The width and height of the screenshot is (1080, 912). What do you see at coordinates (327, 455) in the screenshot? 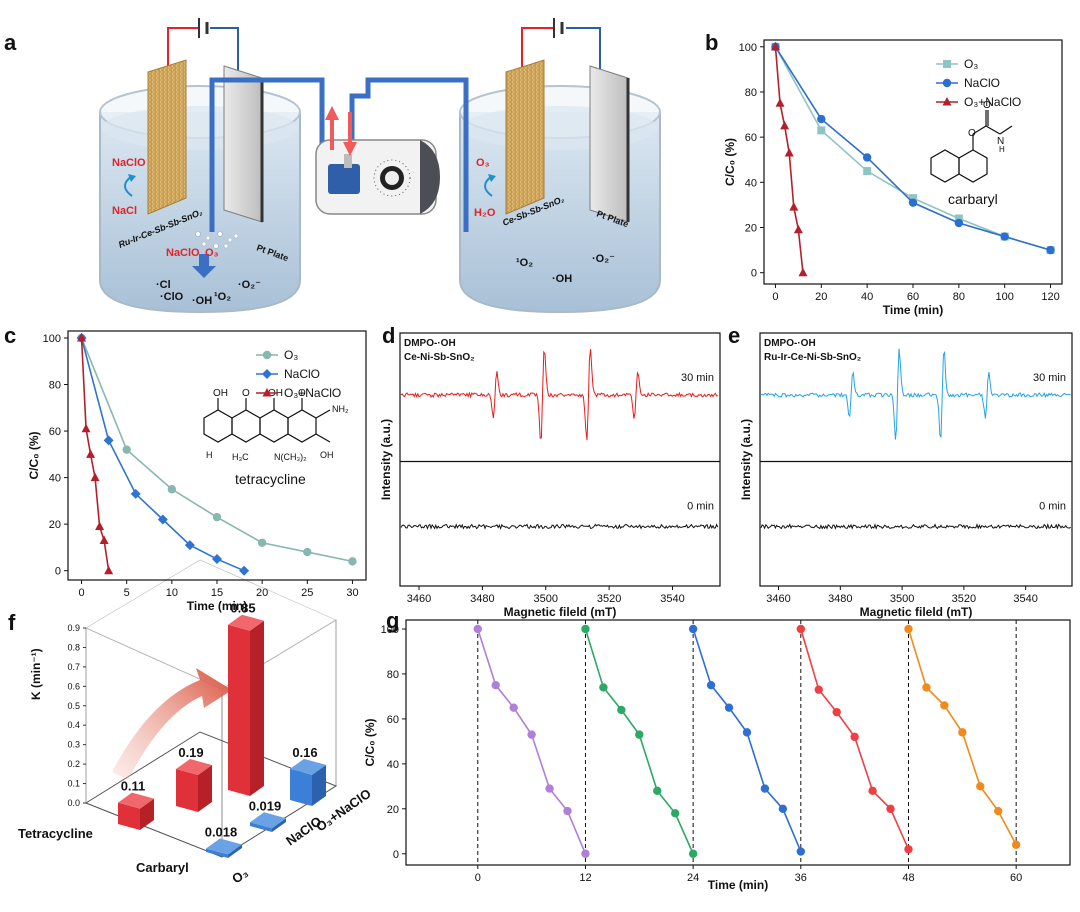
I see `svg-text: OH` at bounding box center [327, 455].